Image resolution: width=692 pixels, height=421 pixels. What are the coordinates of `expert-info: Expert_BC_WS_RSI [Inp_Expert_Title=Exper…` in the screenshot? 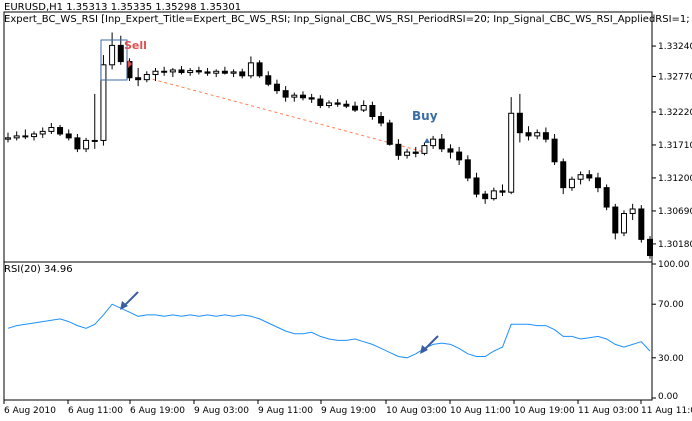 It's located at (348, 19).